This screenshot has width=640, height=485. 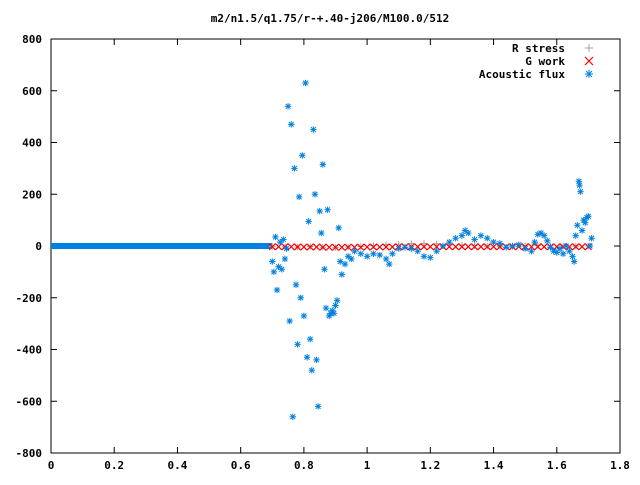 What do you see at coordinates (557, 465) in the screenshot?
I see `x-tick-label: 1.6` at bounding box center [557, 465].